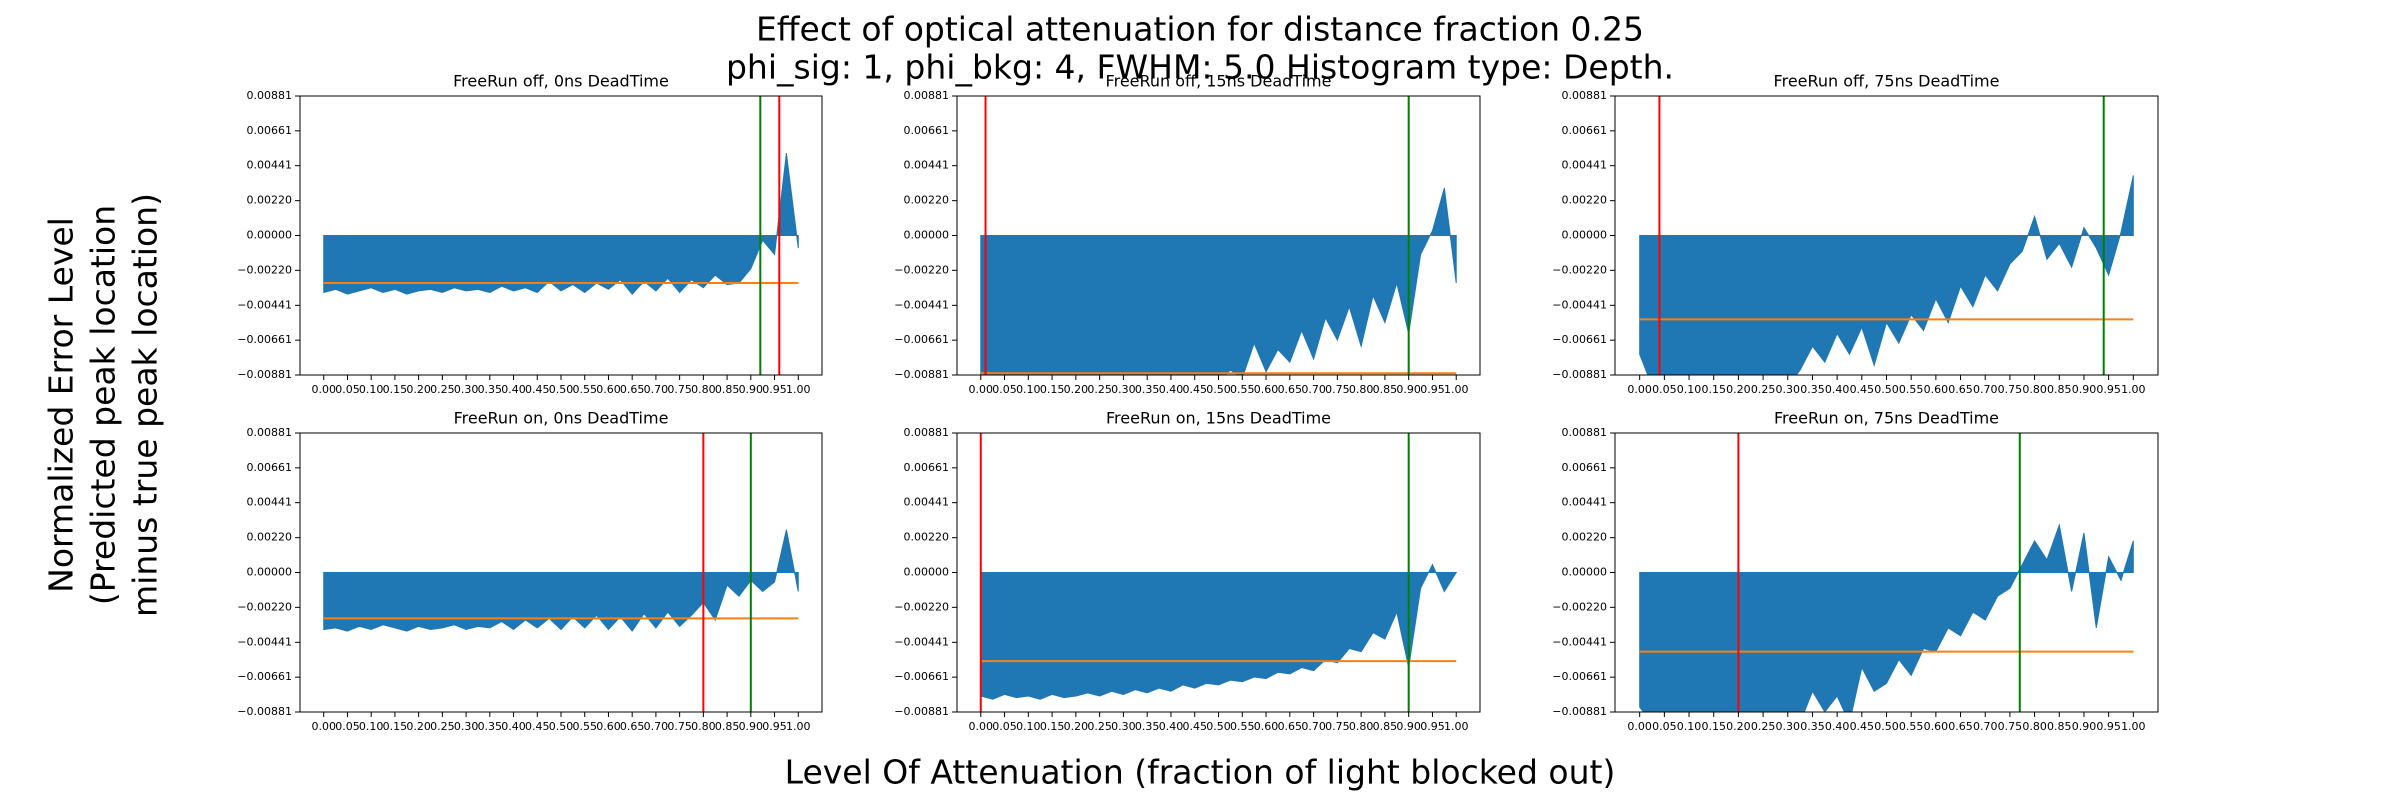 The width and height of the screenshot is (2400, 800). I want to click on x-tick-label: 0.45, so click(1194, 726).